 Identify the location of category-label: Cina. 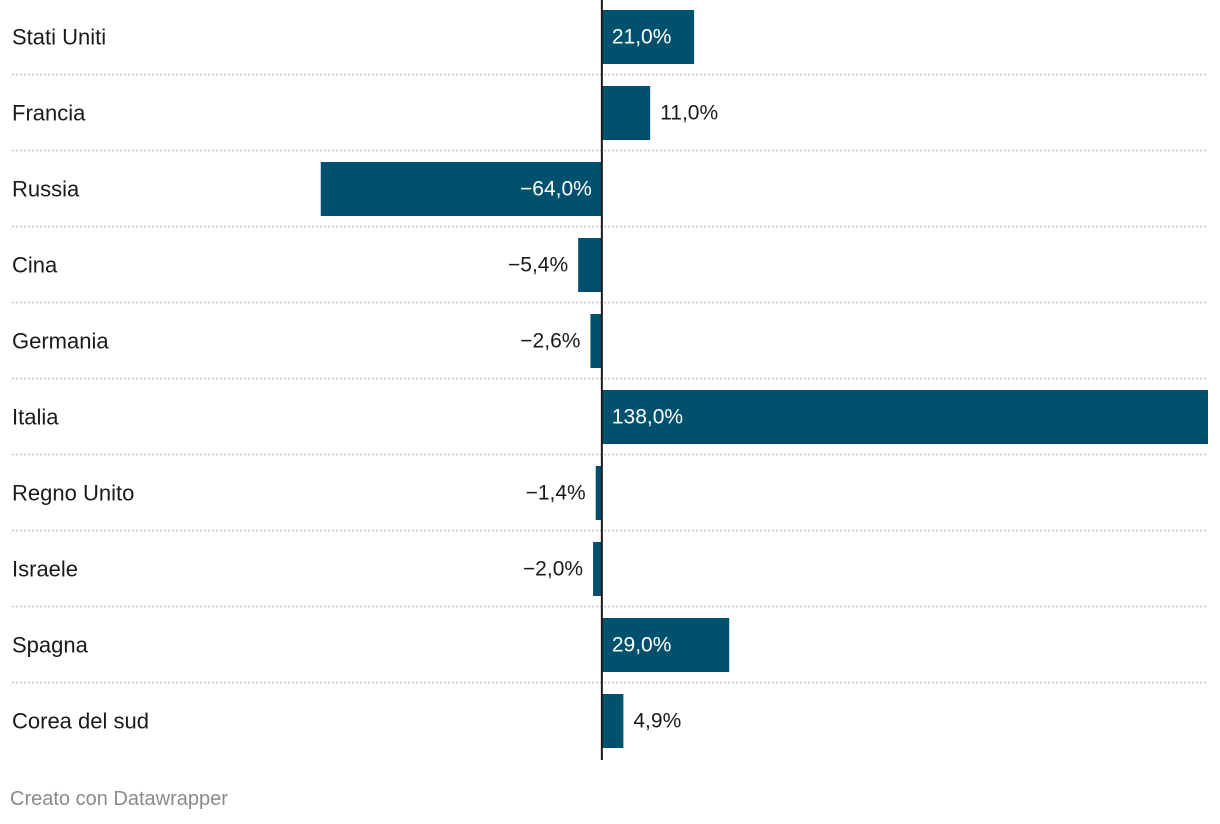
(35, 265).